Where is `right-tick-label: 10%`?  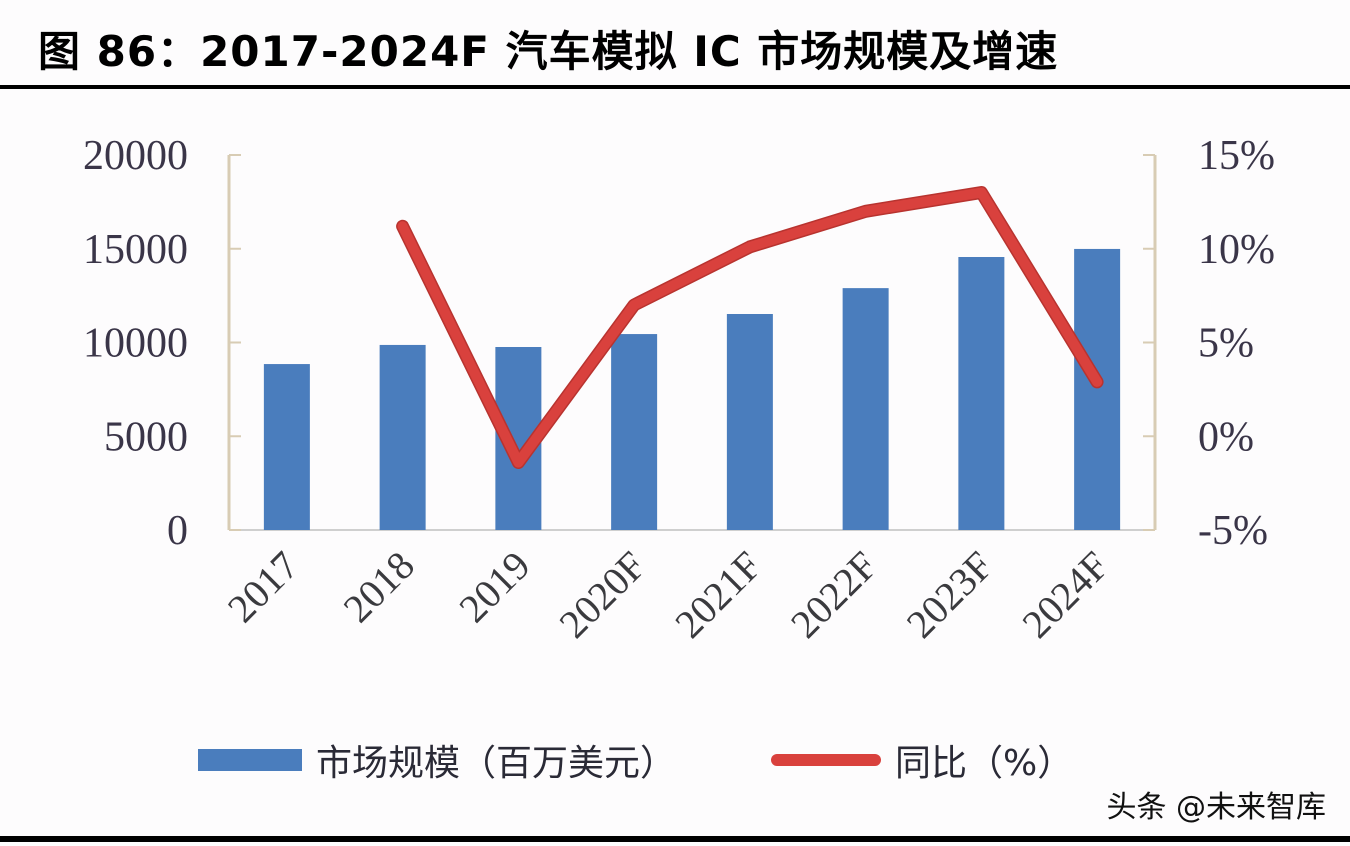 right-tick-label: 10% is located at coordinates (1236, 250).